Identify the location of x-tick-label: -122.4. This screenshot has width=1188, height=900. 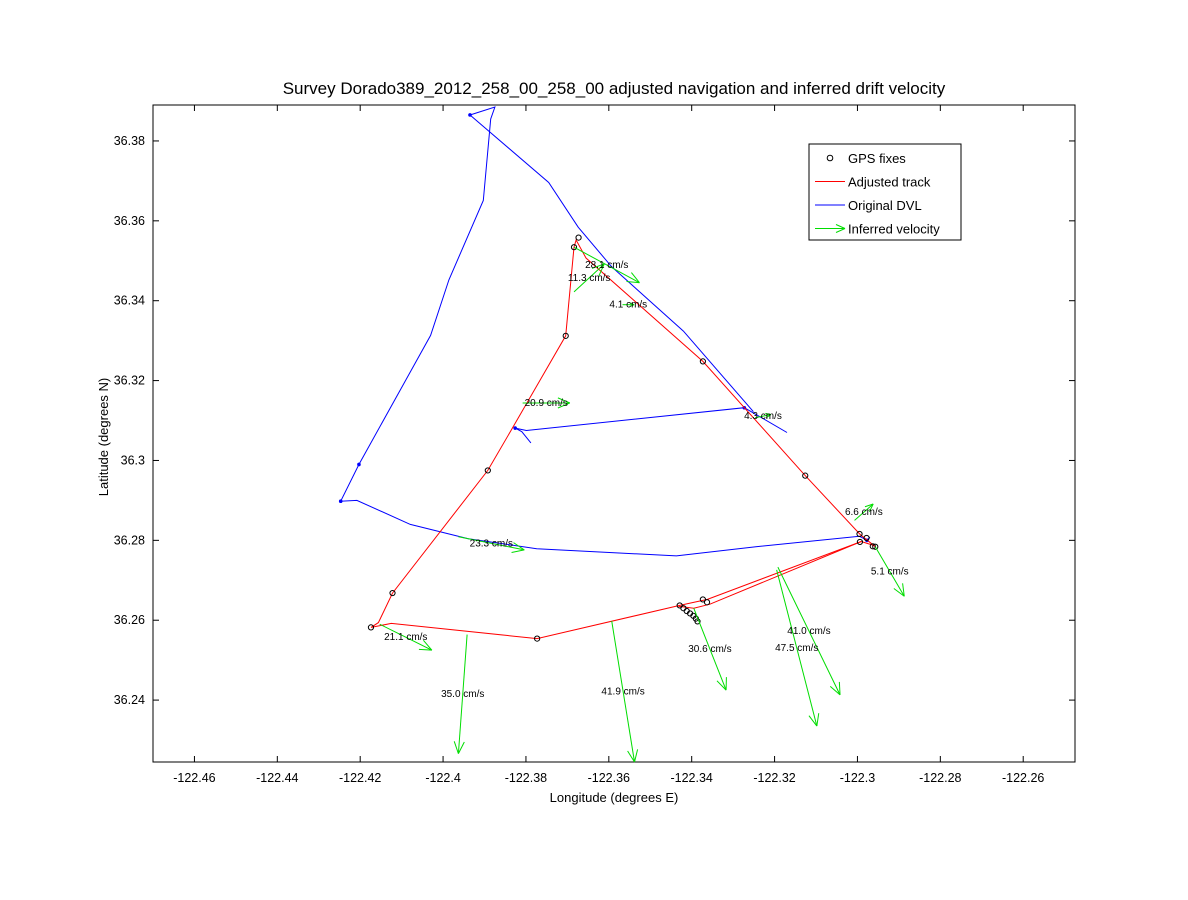
(442, 778).